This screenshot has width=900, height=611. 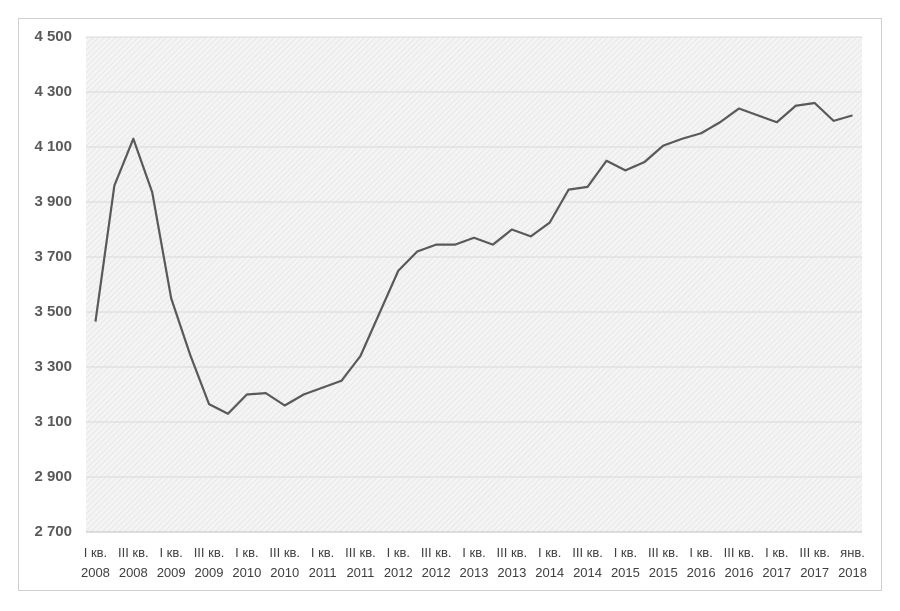 What do you see at coordinates (53, 256) in the screenshot?
I see `y-tick-label: 3 700` at bounding box center [53, 256].